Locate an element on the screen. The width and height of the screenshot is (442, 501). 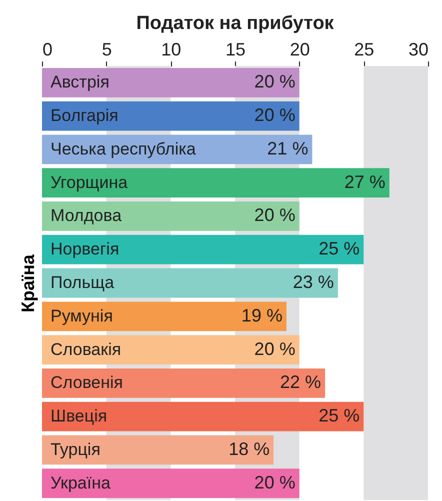
y-tick-label: Словенія is located at coordinates (87, 382).